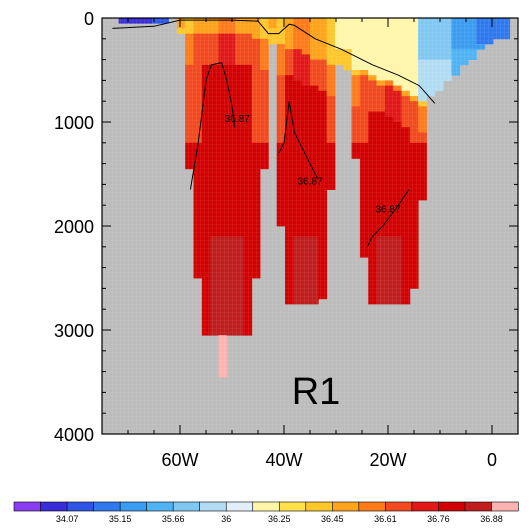 This screenshot has height=530, width=532. Describe the element at coordinates (226, 519) in the screenshot. I see `colorbar-label: 36` at that location.